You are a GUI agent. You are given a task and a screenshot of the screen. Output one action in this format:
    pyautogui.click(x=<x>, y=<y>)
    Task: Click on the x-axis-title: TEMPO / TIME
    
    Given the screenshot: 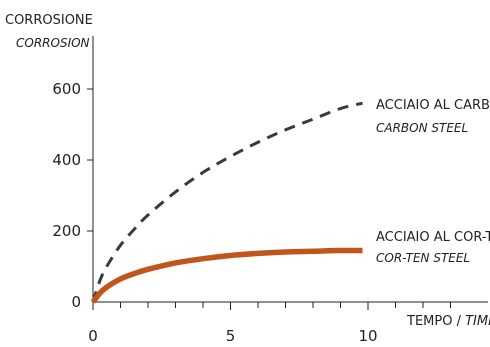 What is the action you would take?
    pyautogui.click(x=448, y=321)
    